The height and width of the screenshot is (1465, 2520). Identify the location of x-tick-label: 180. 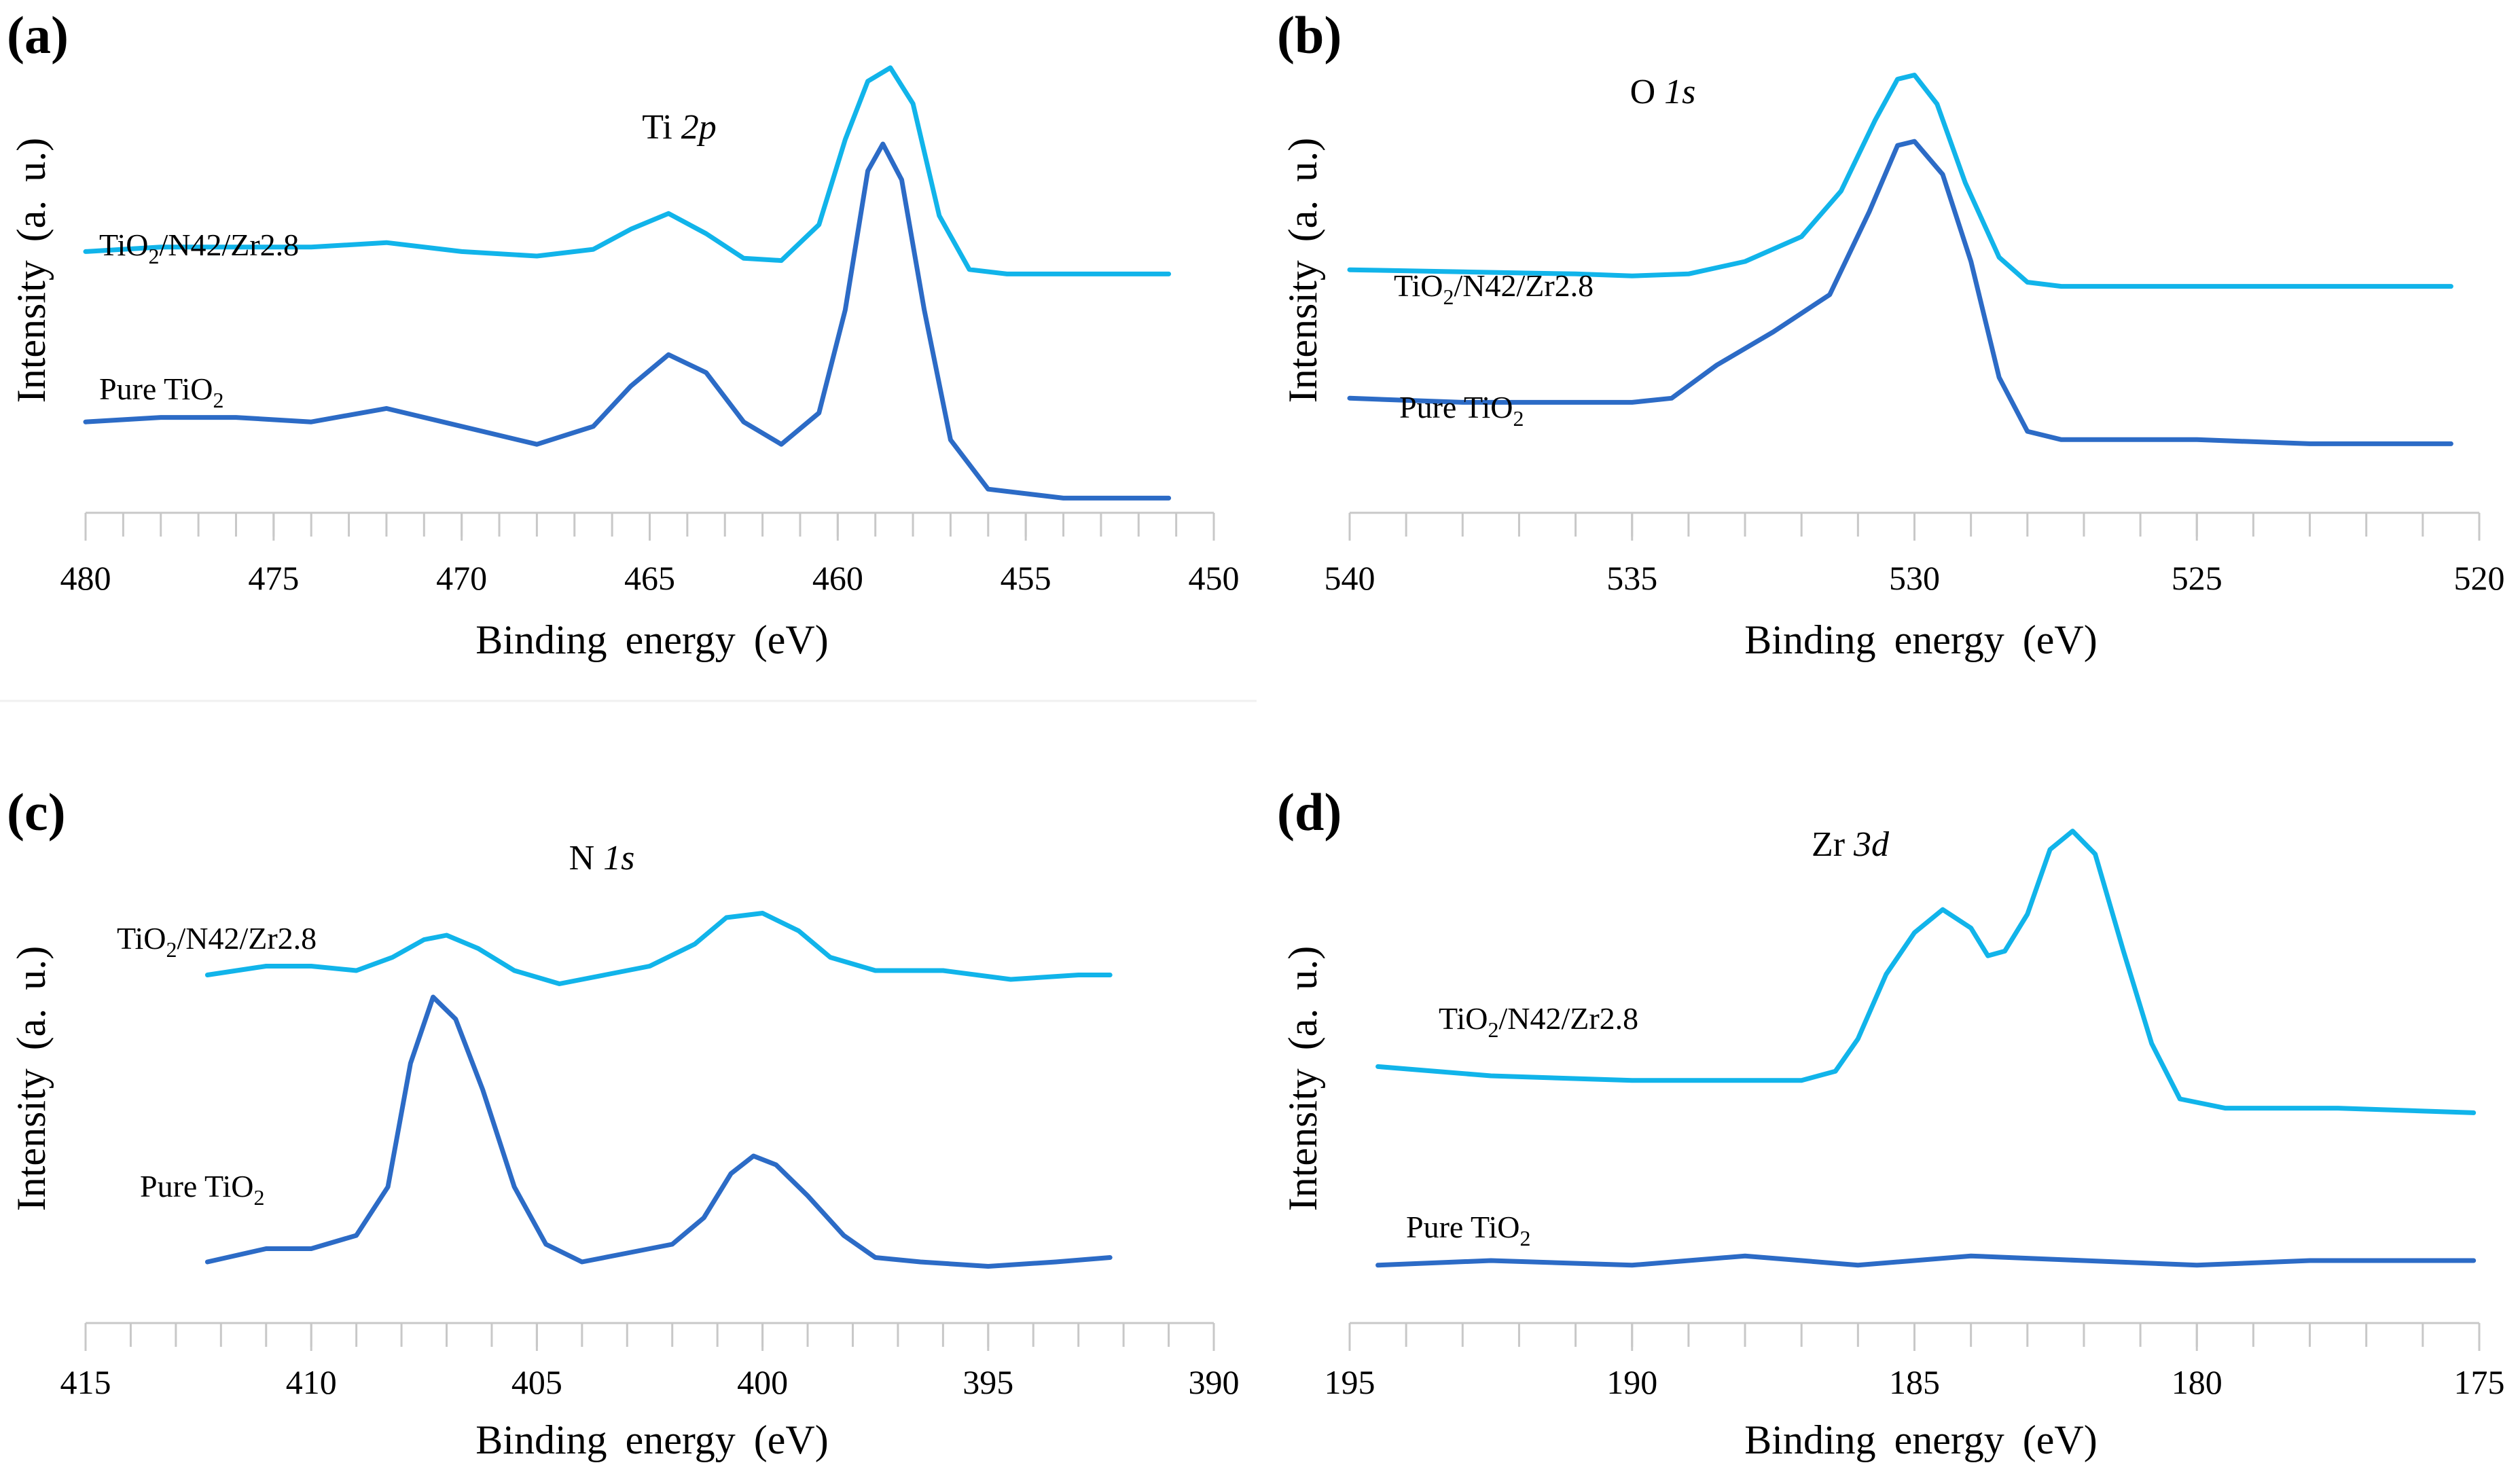
(2197, 1382).